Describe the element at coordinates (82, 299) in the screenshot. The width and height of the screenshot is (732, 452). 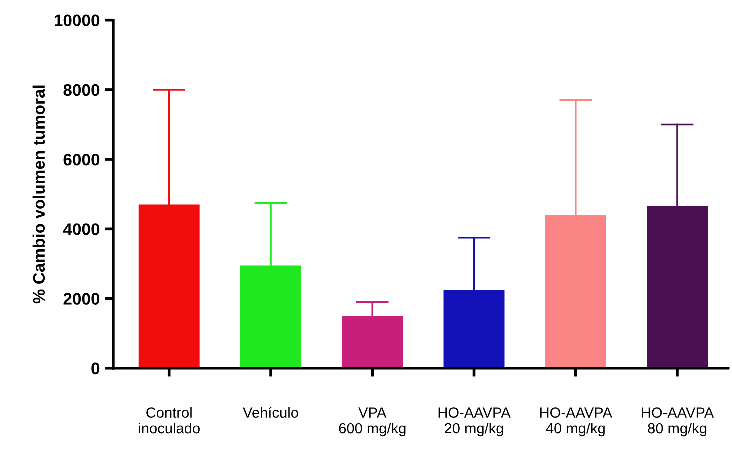
I see `y-tick-label: 2000` at that location.